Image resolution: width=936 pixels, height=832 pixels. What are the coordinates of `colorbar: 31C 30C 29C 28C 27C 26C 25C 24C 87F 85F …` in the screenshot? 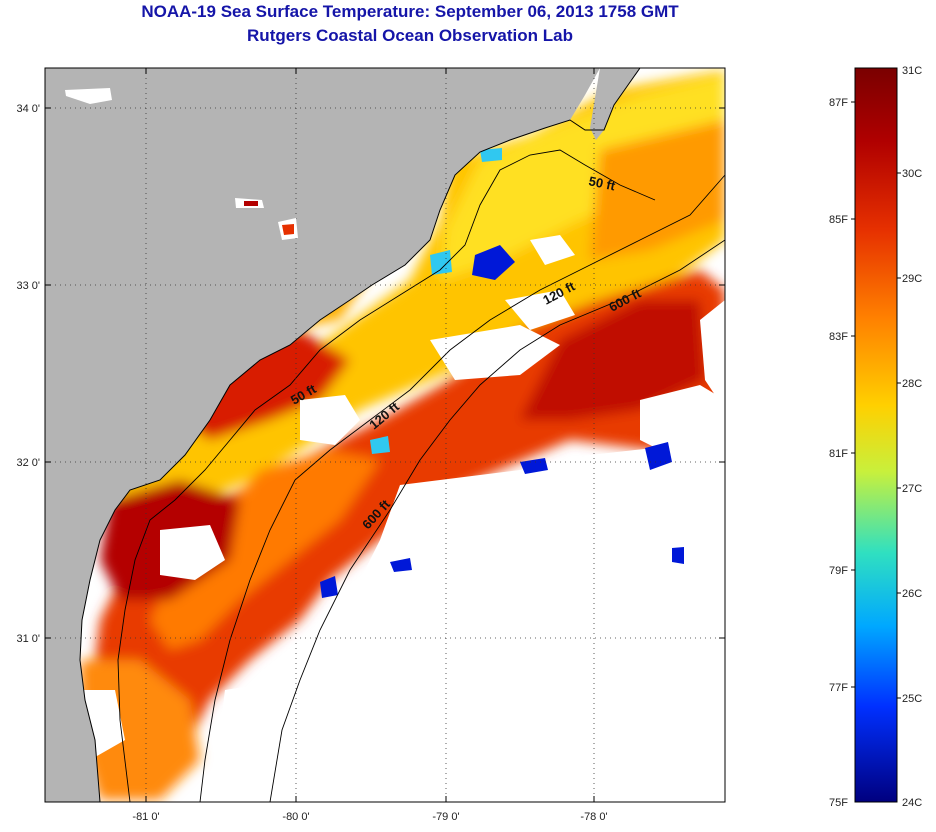 It's located at (875, 437).